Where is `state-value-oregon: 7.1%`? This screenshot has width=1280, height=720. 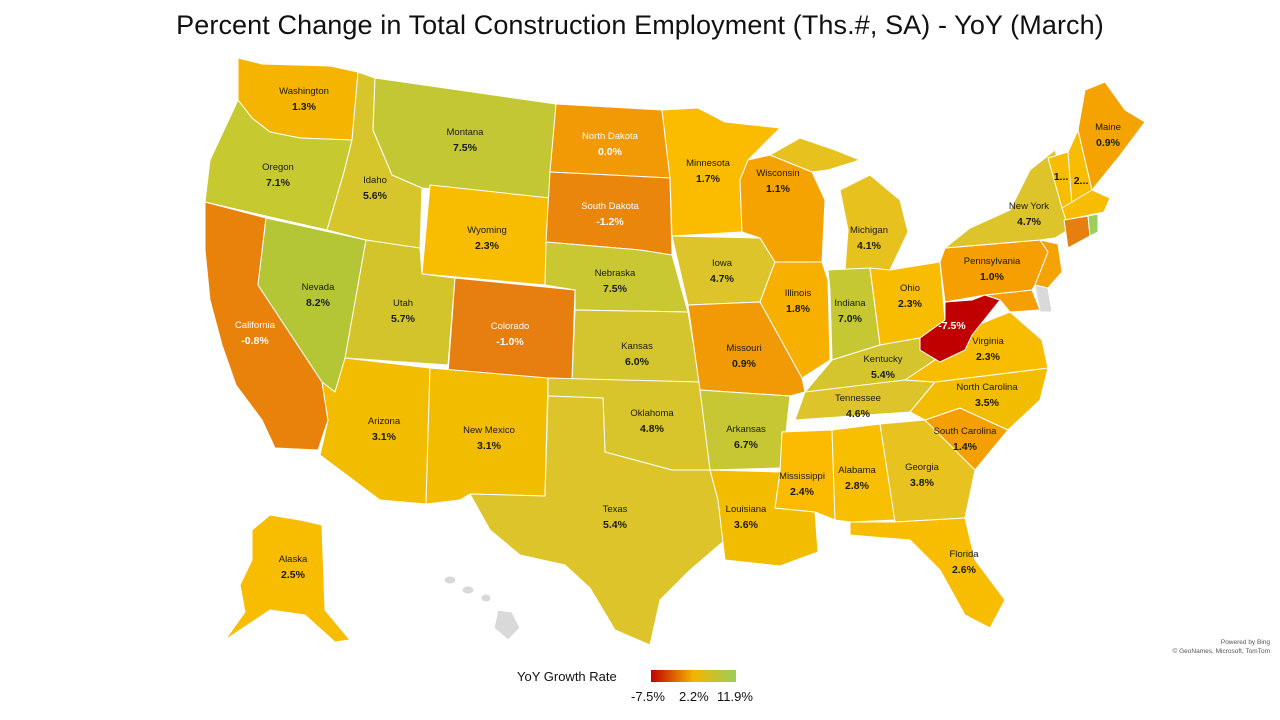
state-value-oregon: 7.1% is located at coordinates (278, 183).